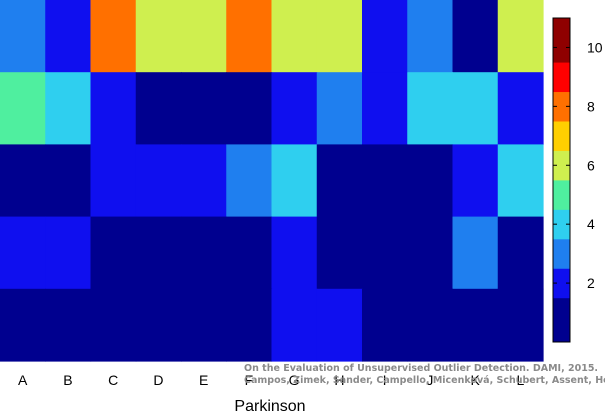 This screenshot has width=605, height=413. What do you see at coordinates (475, 108) in the screenshot?
I see `heatmap-cell-K-row2` at bounding box center [475, 108].